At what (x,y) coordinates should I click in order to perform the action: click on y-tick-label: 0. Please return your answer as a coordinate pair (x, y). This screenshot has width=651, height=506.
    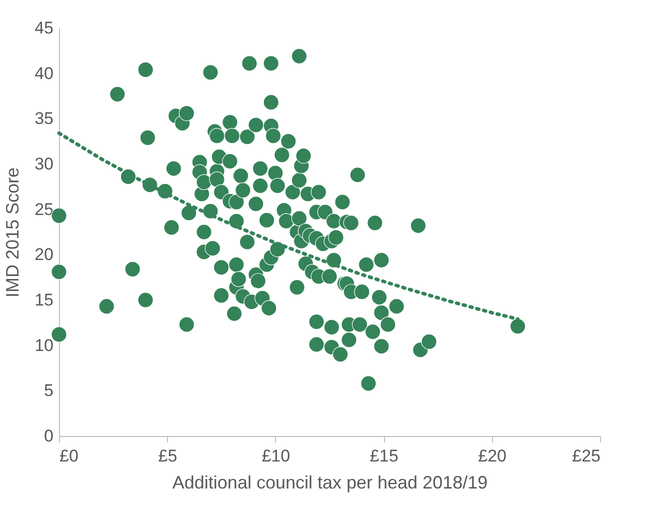
    Looking at the image, I should click on (49, 436).